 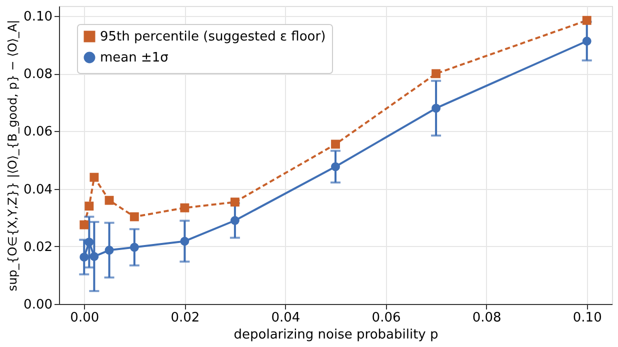 What do you see at coordinates (134, 58) in the screenshot?
I see `legend-label: mean ±1σ` at bounding box center [134, 58].